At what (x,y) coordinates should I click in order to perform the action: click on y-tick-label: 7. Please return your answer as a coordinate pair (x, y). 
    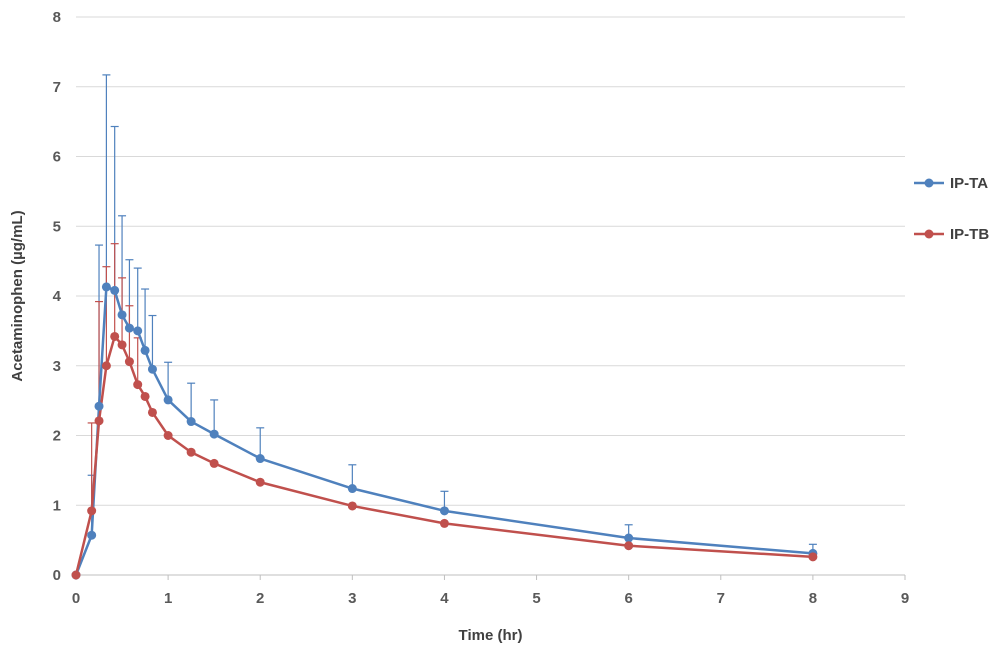
    Looking at the image, I should click on (57, 87).